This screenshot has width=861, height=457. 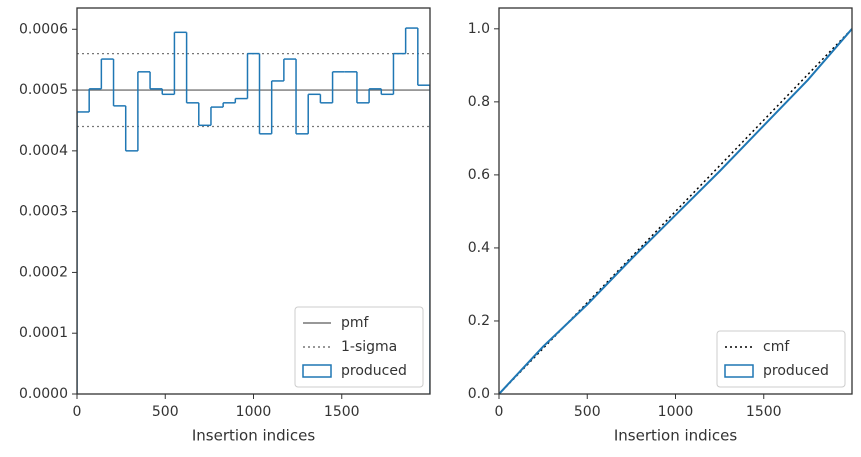 What do you see at coordinates (355, 323) in the screenshot?
I see `legend-label: pmf` at bounding box center [355, 323].